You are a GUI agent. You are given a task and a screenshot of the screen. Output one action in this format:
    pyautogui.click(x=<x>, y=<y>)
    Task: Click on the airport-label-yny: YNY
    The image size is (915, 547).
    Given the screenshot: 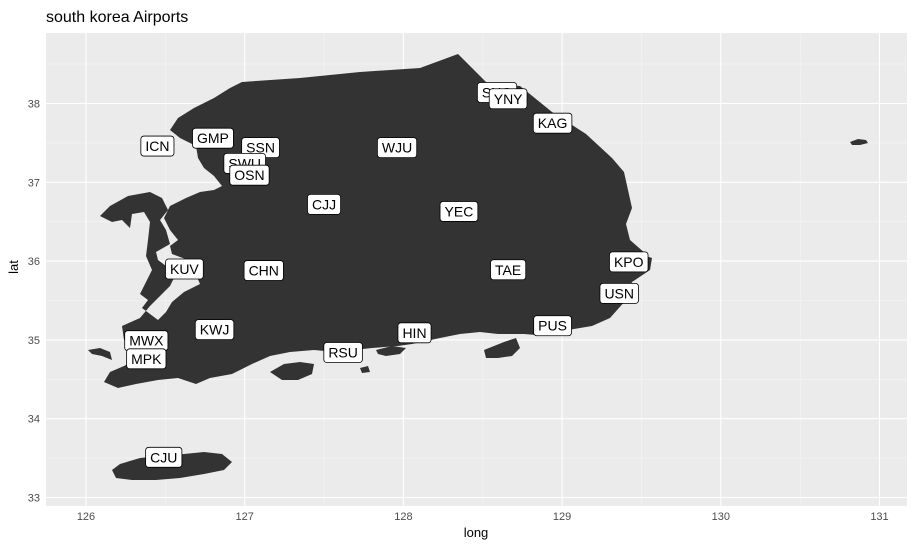 What is the action you would take?
    pyautogui.click(x=508, y=99)
    